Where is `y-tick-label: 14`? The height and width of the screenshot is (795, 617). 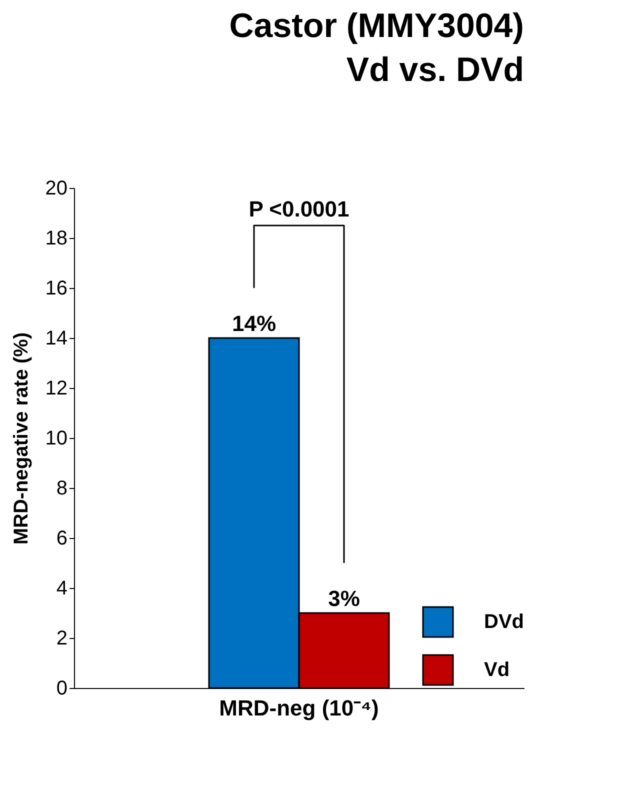 y-tick-label: 14 is located at coordinates (56, 339).